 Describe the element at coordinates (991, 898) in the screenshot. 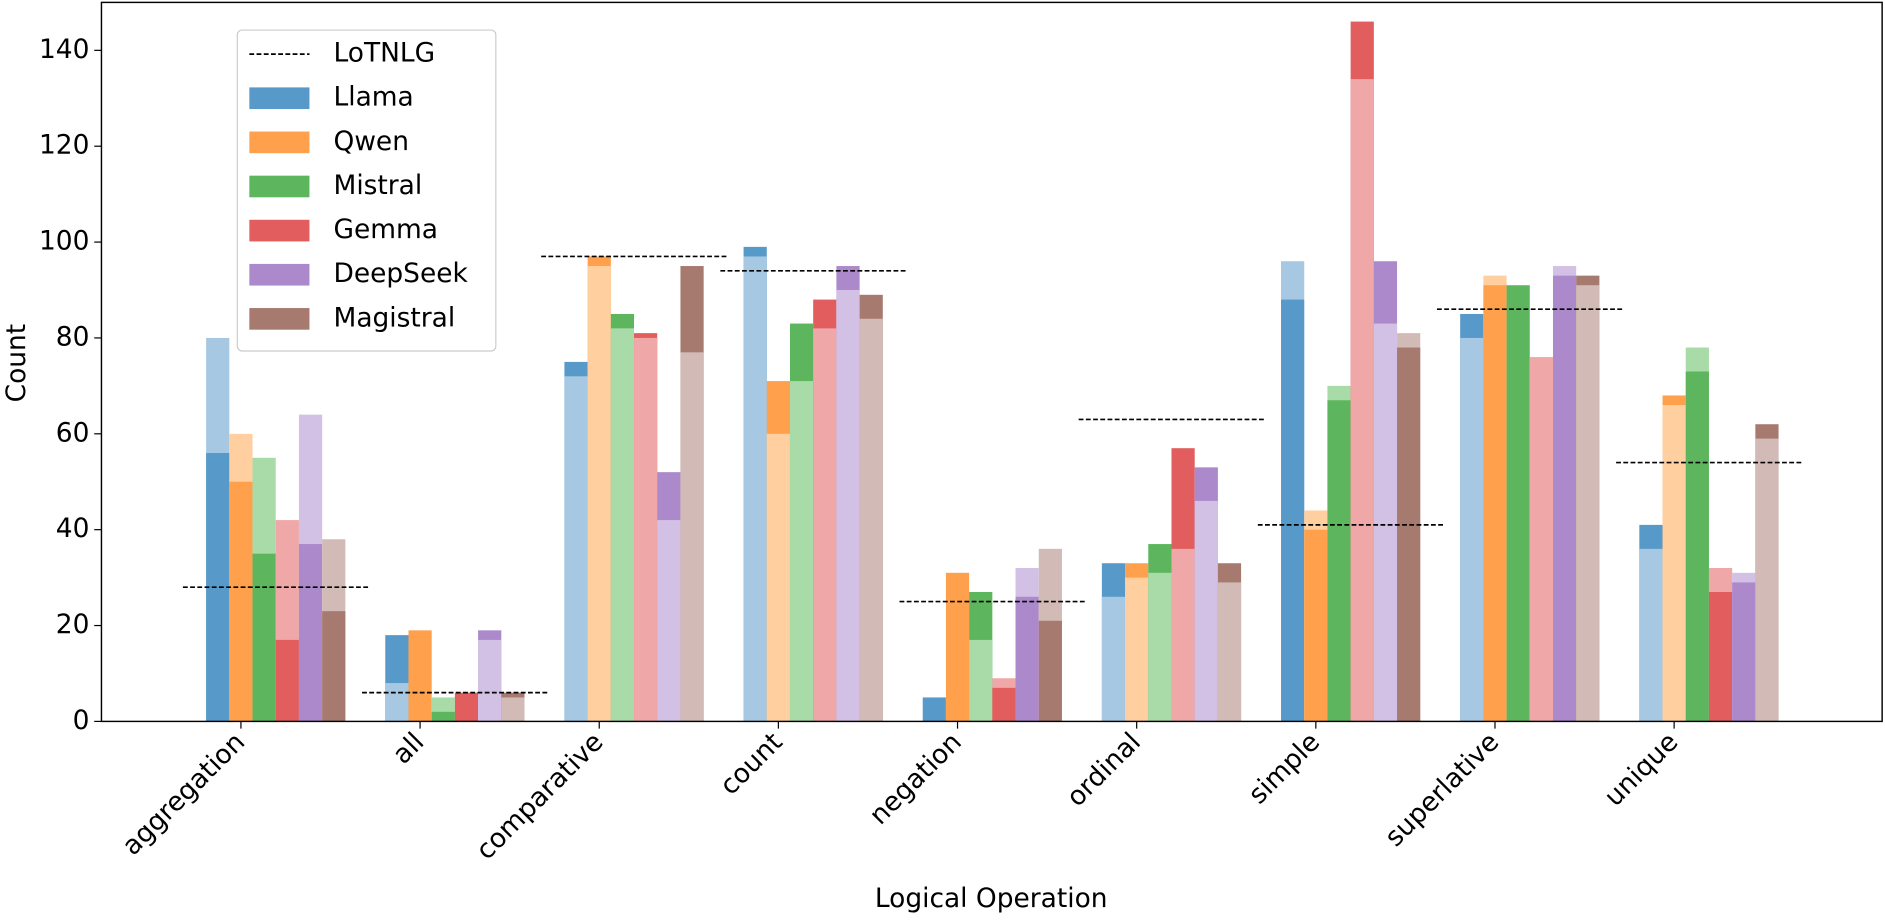

I see `x-axis-label: Logical Operation` at that location.